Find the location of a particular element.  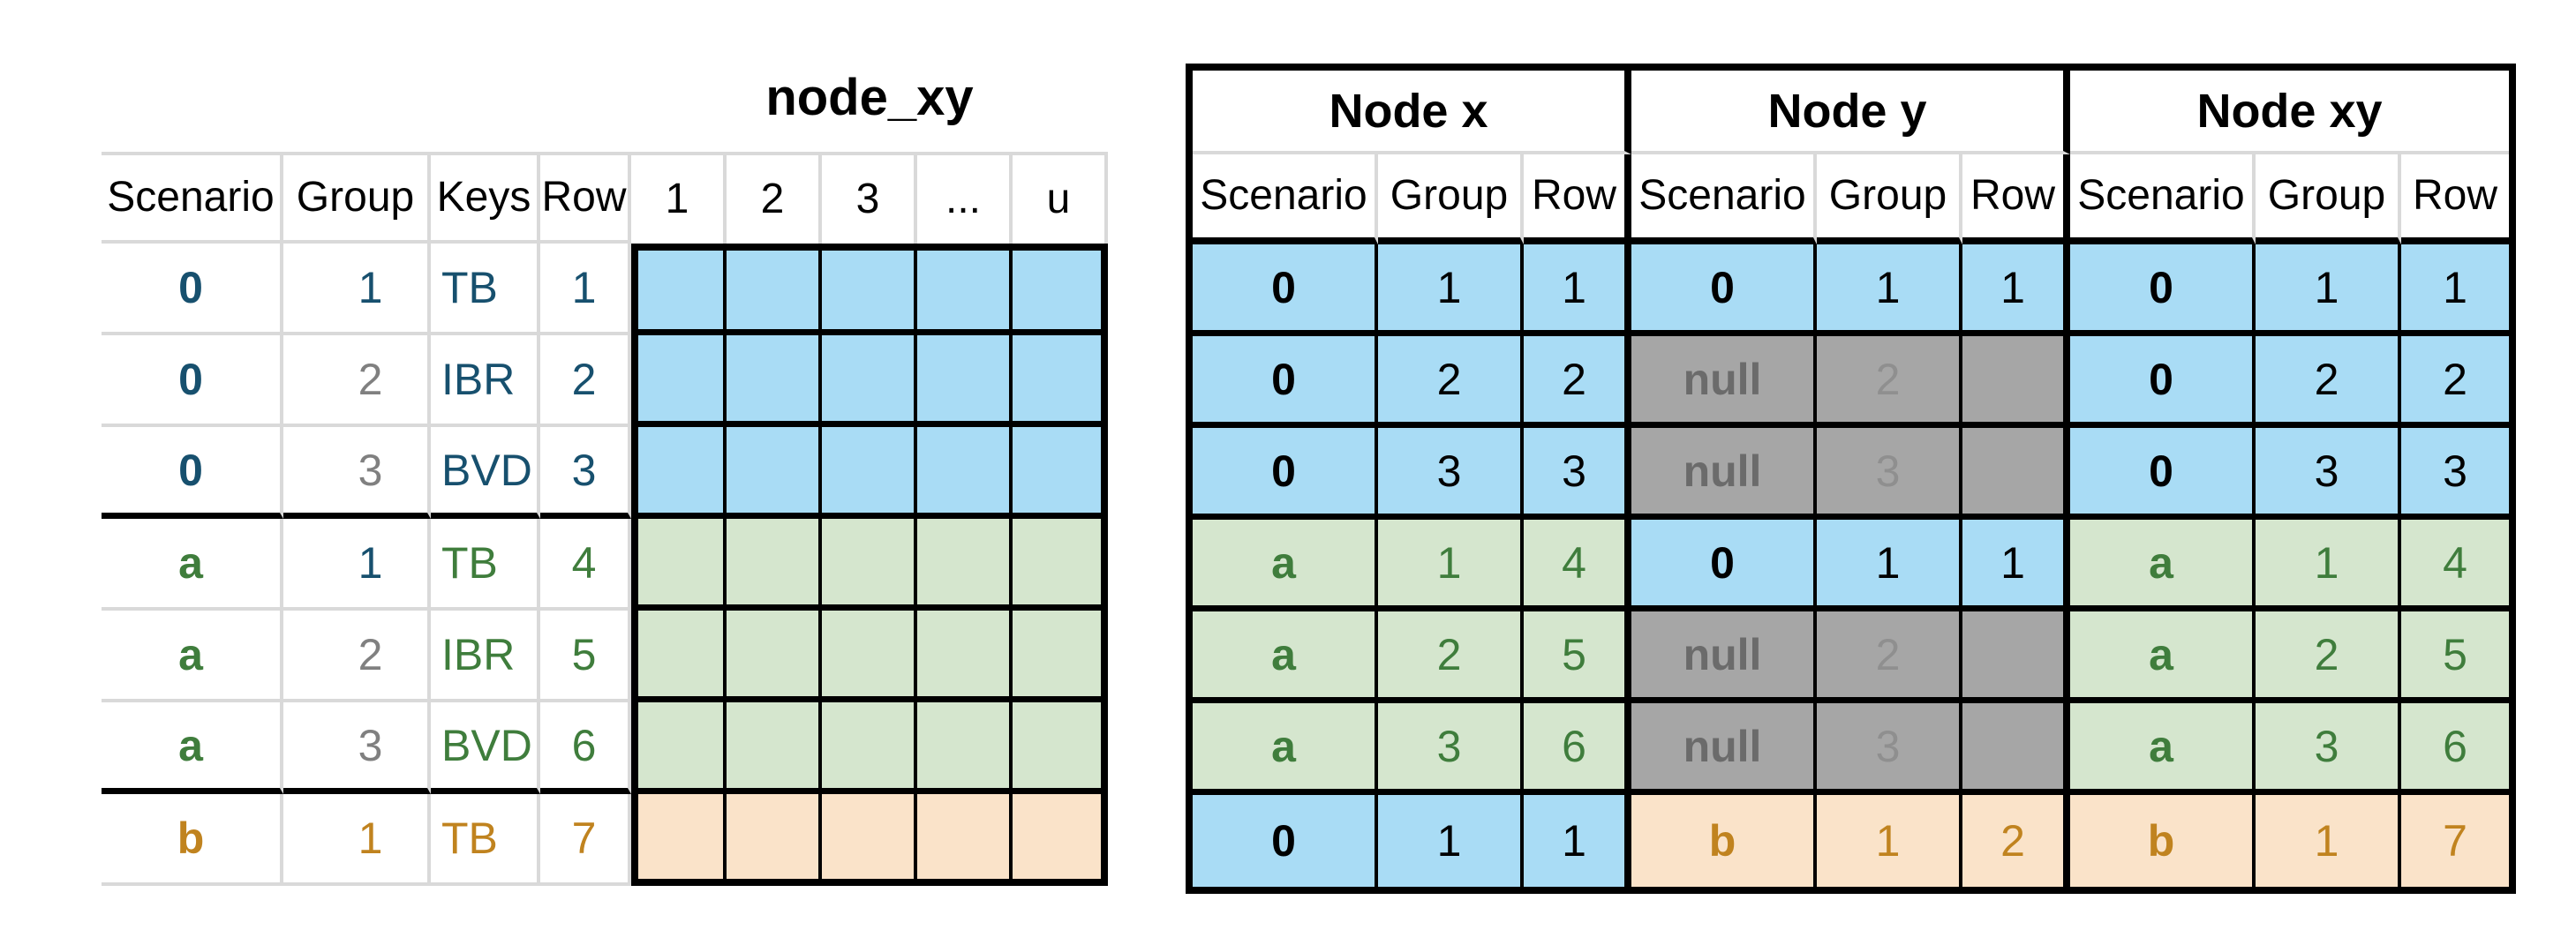

matrix-column-header: 1 is located at coordinates (679, 198).